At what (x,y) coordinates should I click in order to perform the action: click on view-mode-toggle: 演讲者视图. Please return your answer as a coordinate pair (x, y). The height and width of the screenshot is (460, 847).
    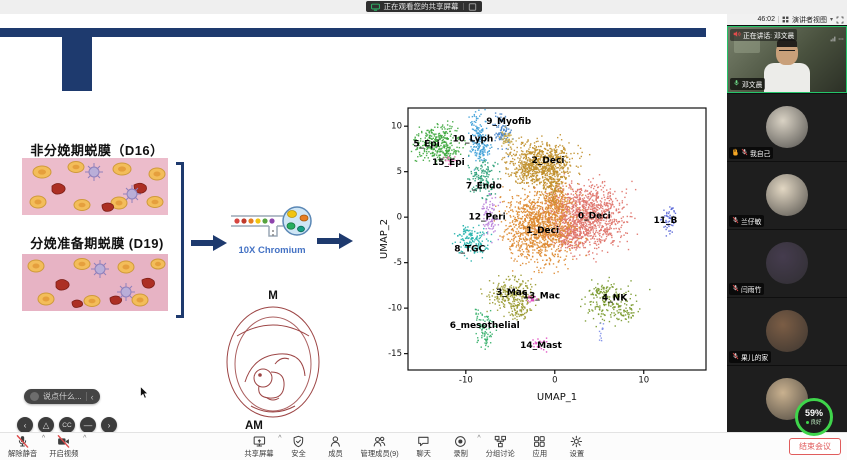
    Looking at the image, I should click on (809, 20).